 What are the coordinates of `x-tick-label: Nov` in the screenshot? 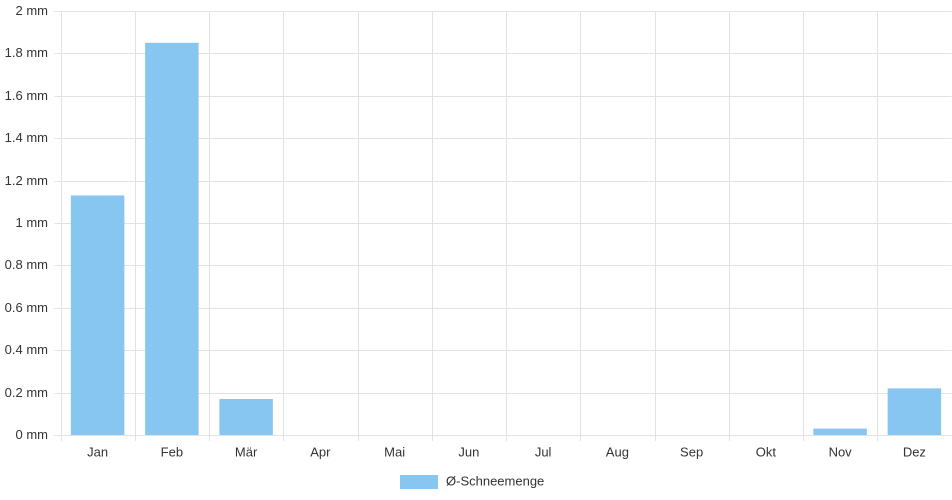 It's located at (841, 451).